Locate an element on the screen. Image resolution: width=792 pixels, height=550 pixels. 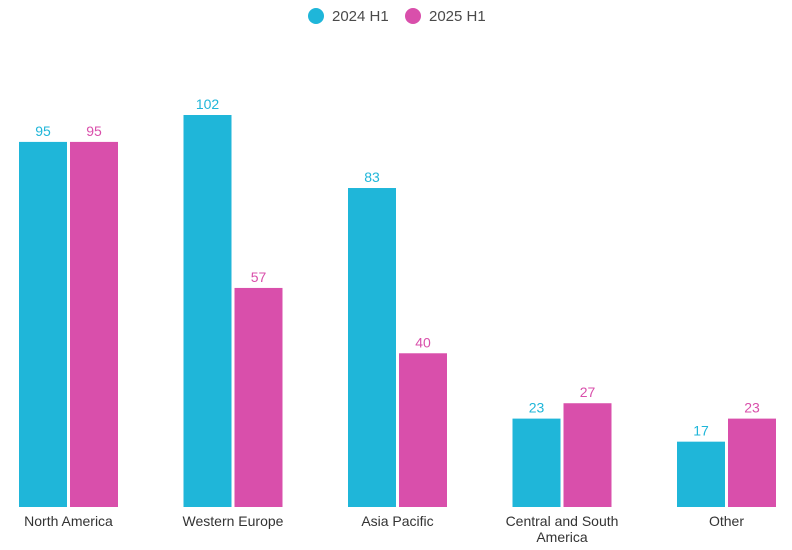
value-label-4-2: 27 is located at coordinates (588, 392).